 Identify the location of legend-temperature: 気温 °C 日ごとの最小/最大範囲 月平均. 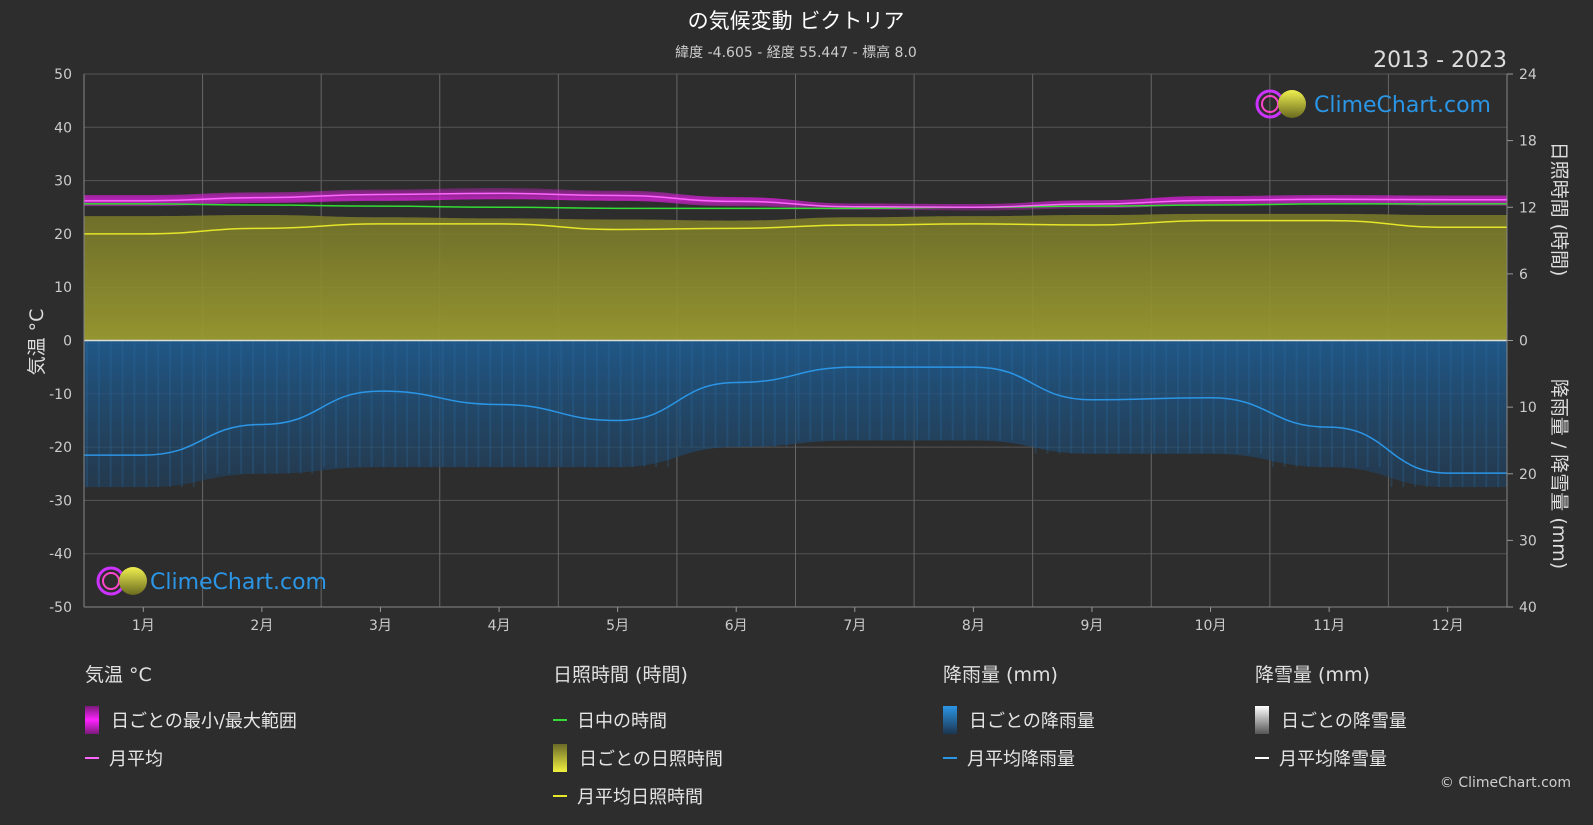
(191, 718).